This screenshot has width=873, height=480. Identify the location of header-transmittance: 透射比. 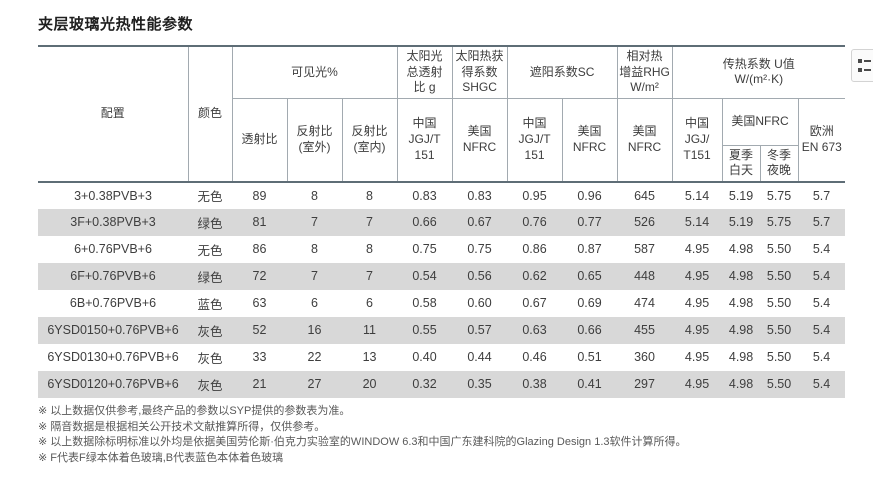
(259, 140).